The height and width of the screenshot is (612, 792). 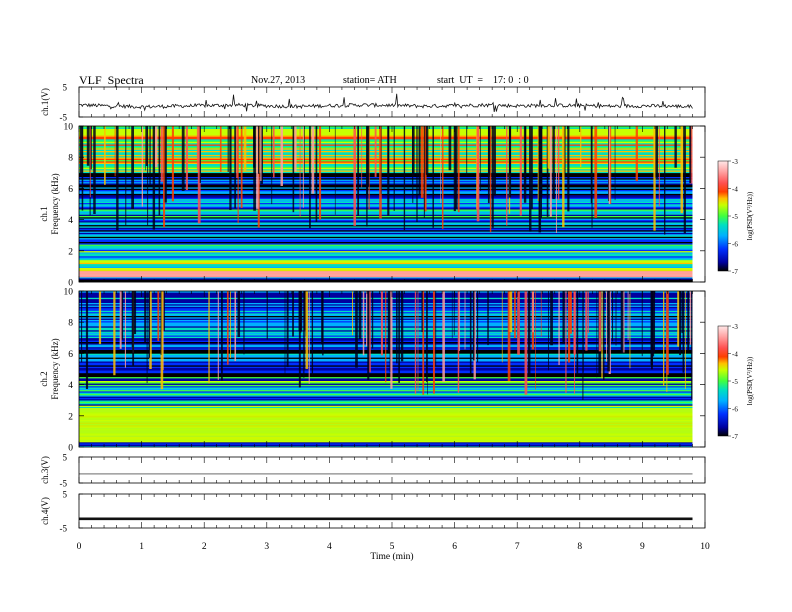 What do you see at coordinates (79, 547) in the screenshot?
I see `x-tick-label: 0` at bounding box center [79, 547].